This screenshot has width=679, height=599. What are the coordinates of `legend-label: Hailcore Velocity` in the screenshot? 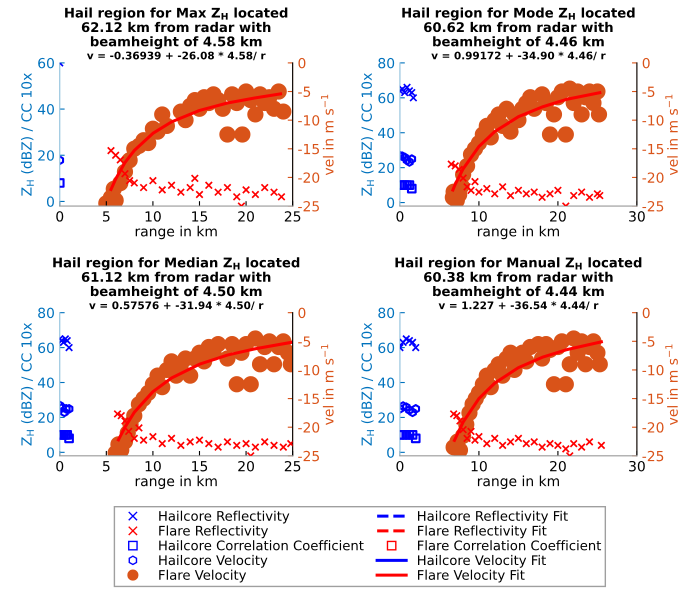 It's located at (213, 561).